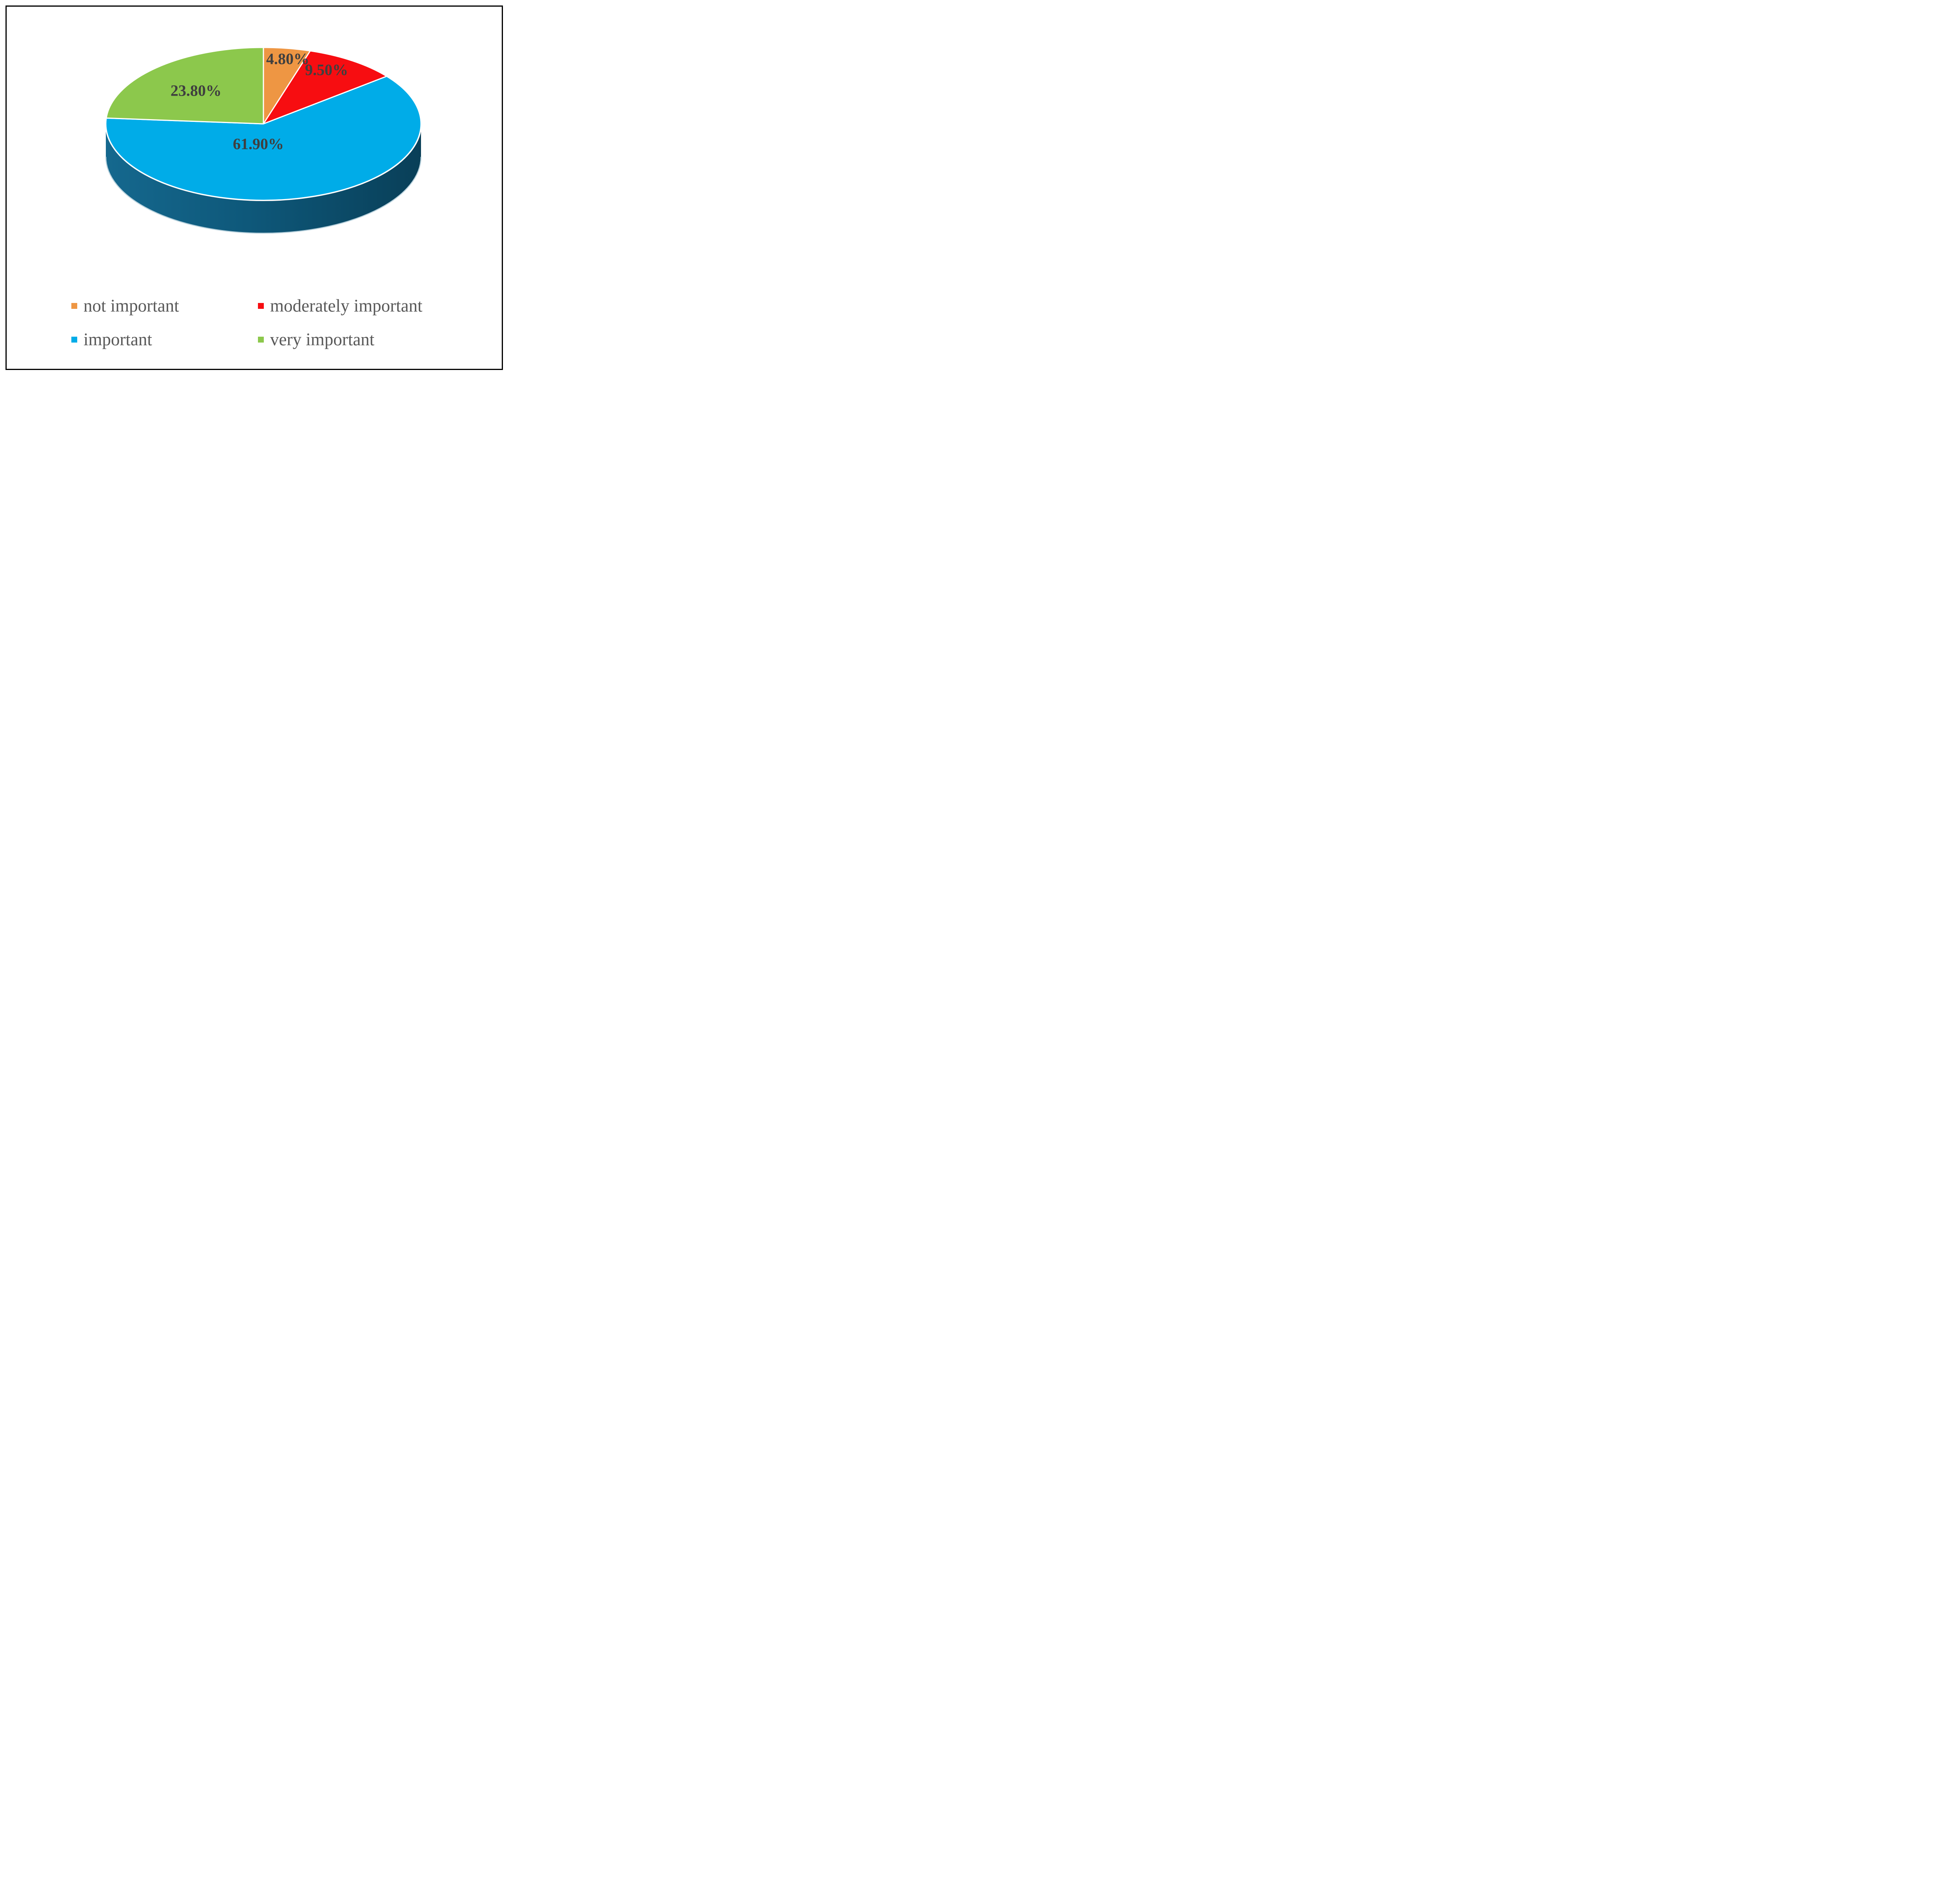  I want to click on legend-item-moderately-important: moderately important, so click(340, 306).